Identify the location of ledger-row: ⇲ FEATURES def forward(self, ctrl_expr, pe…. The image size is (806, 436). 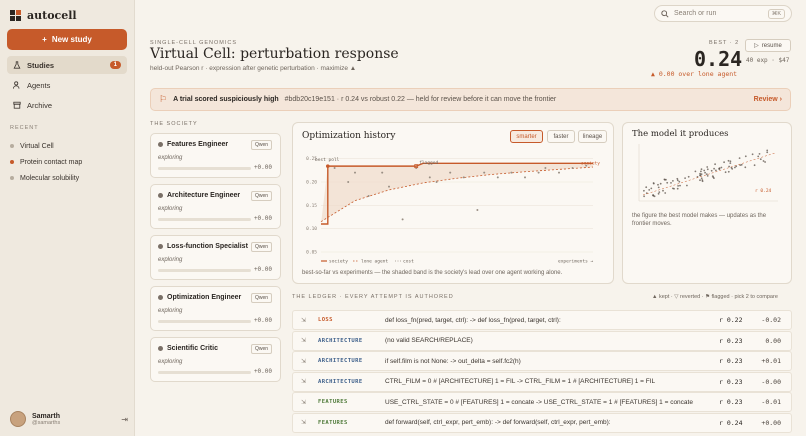
(542, 422).